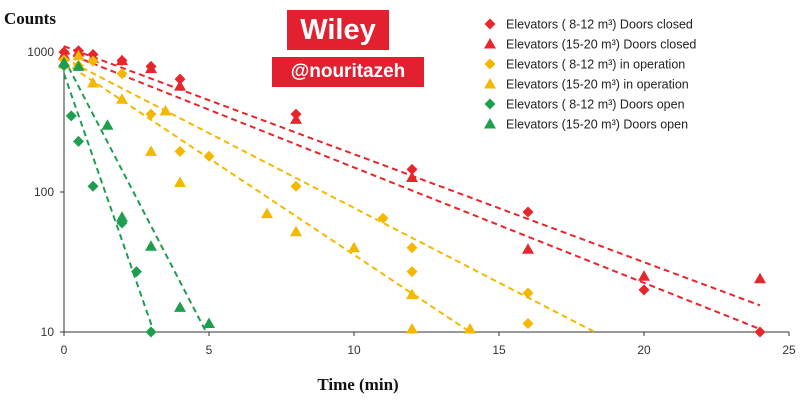 Image resolution: width=800 pixels, height=406 pixels. What do you see at coordinates (599, 25) in the screenshot?
I see `legend-label: Elevators ( 8-12 m³) Doors closed` at bounding box center [599, 25].